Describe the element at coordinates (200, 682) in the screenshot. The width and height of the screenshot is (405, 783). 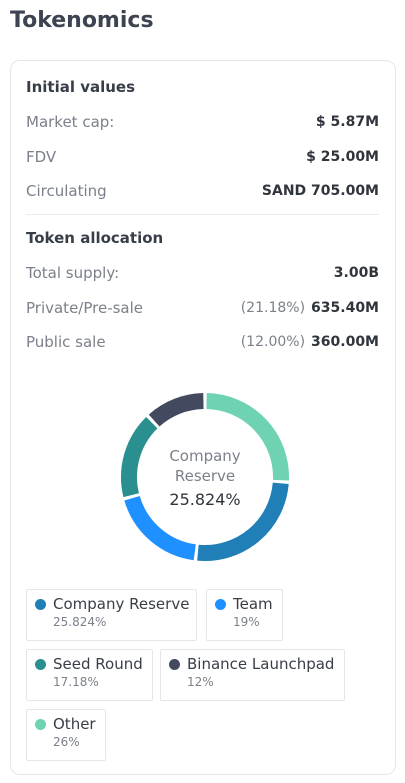
I see `legend-value: 12%` at that location.